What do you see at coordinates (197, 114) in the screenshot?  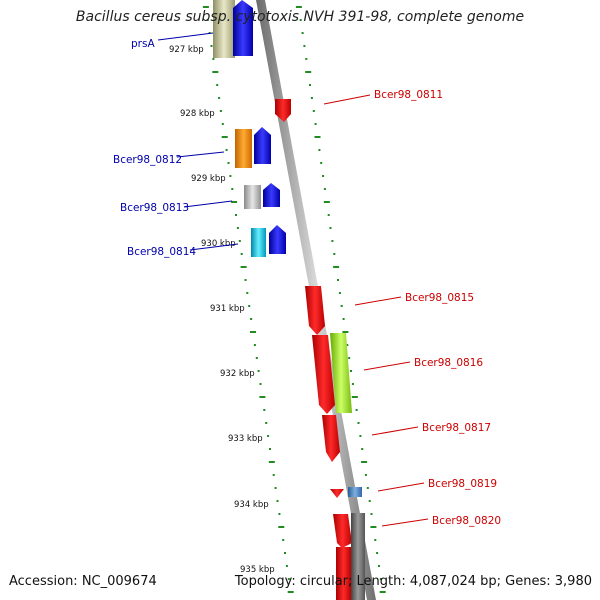 I see `kbp-label-928: 928 kbp` at bounding box center [197, 114].